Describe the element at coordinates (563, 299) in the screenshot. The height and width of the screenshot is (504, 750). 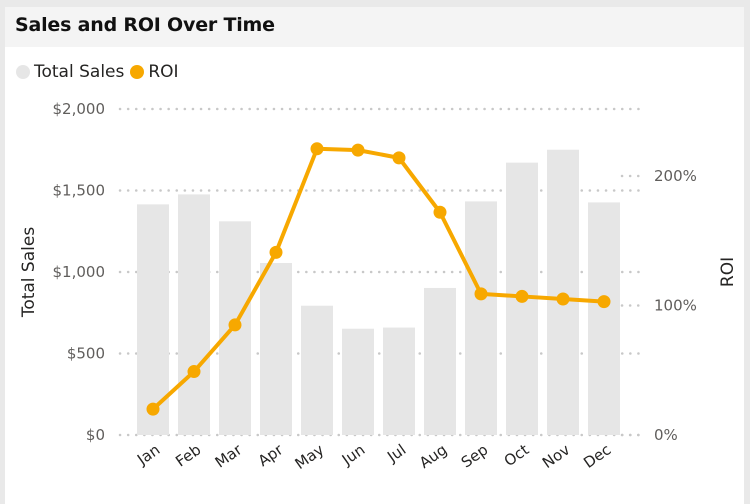
I see `roi-point-nov` at that location.